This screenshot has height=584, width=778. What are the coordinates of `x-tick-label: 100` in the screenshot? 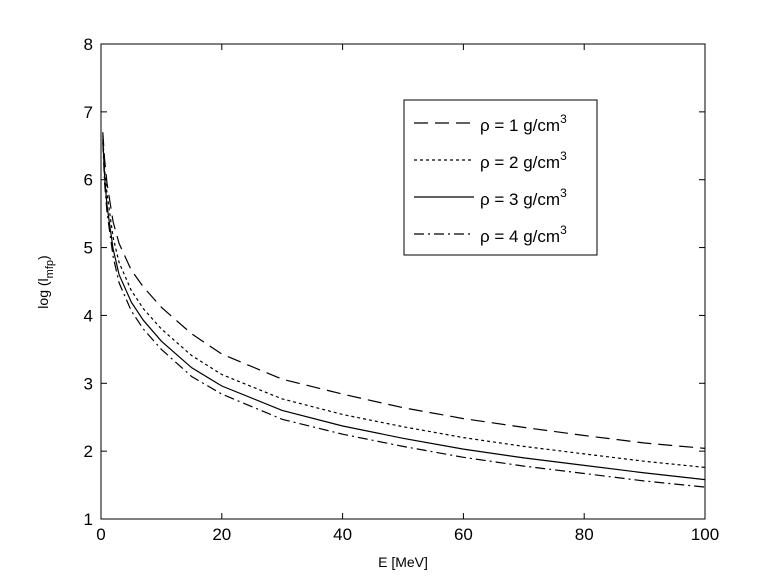 It's located at (705, 534).